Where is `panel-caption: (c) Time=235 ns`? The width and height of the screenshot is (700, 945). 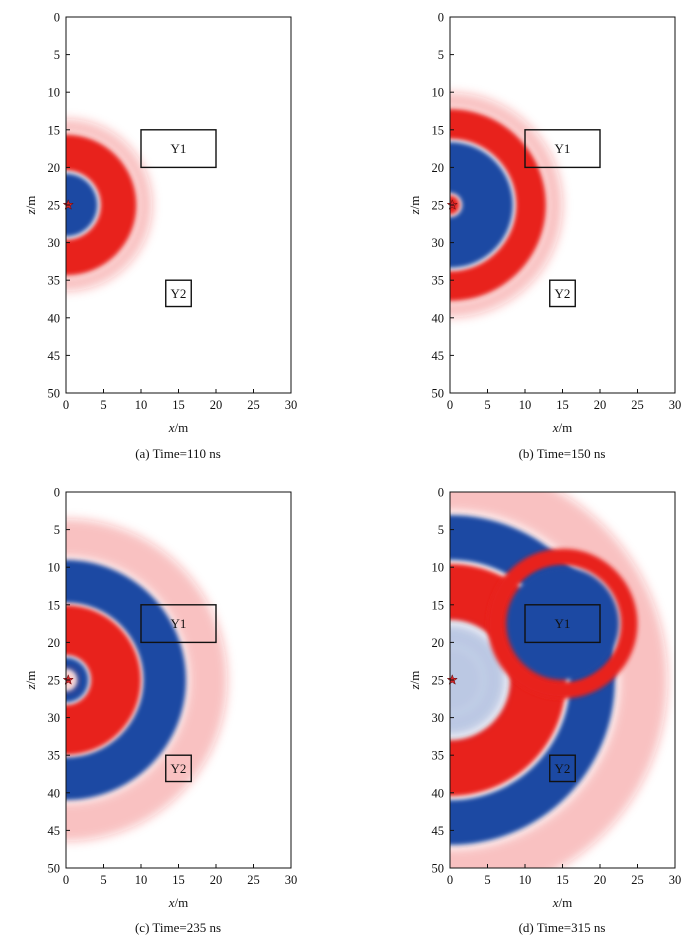 panel-caption: (c) Time=235 ns is located at coordinates (178, 927).